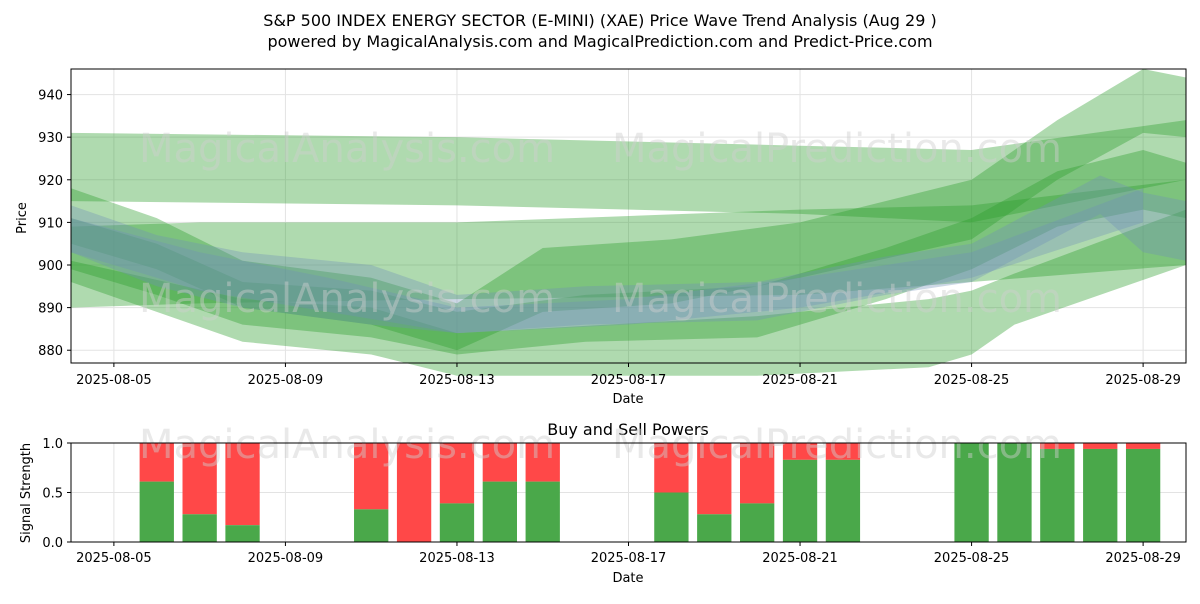 The width and height of the screenshot is (1200, 604). Describe the element at coordinates (52, 543) in the screenshot. I see `signal-ytick-label: 0.0` at that location.